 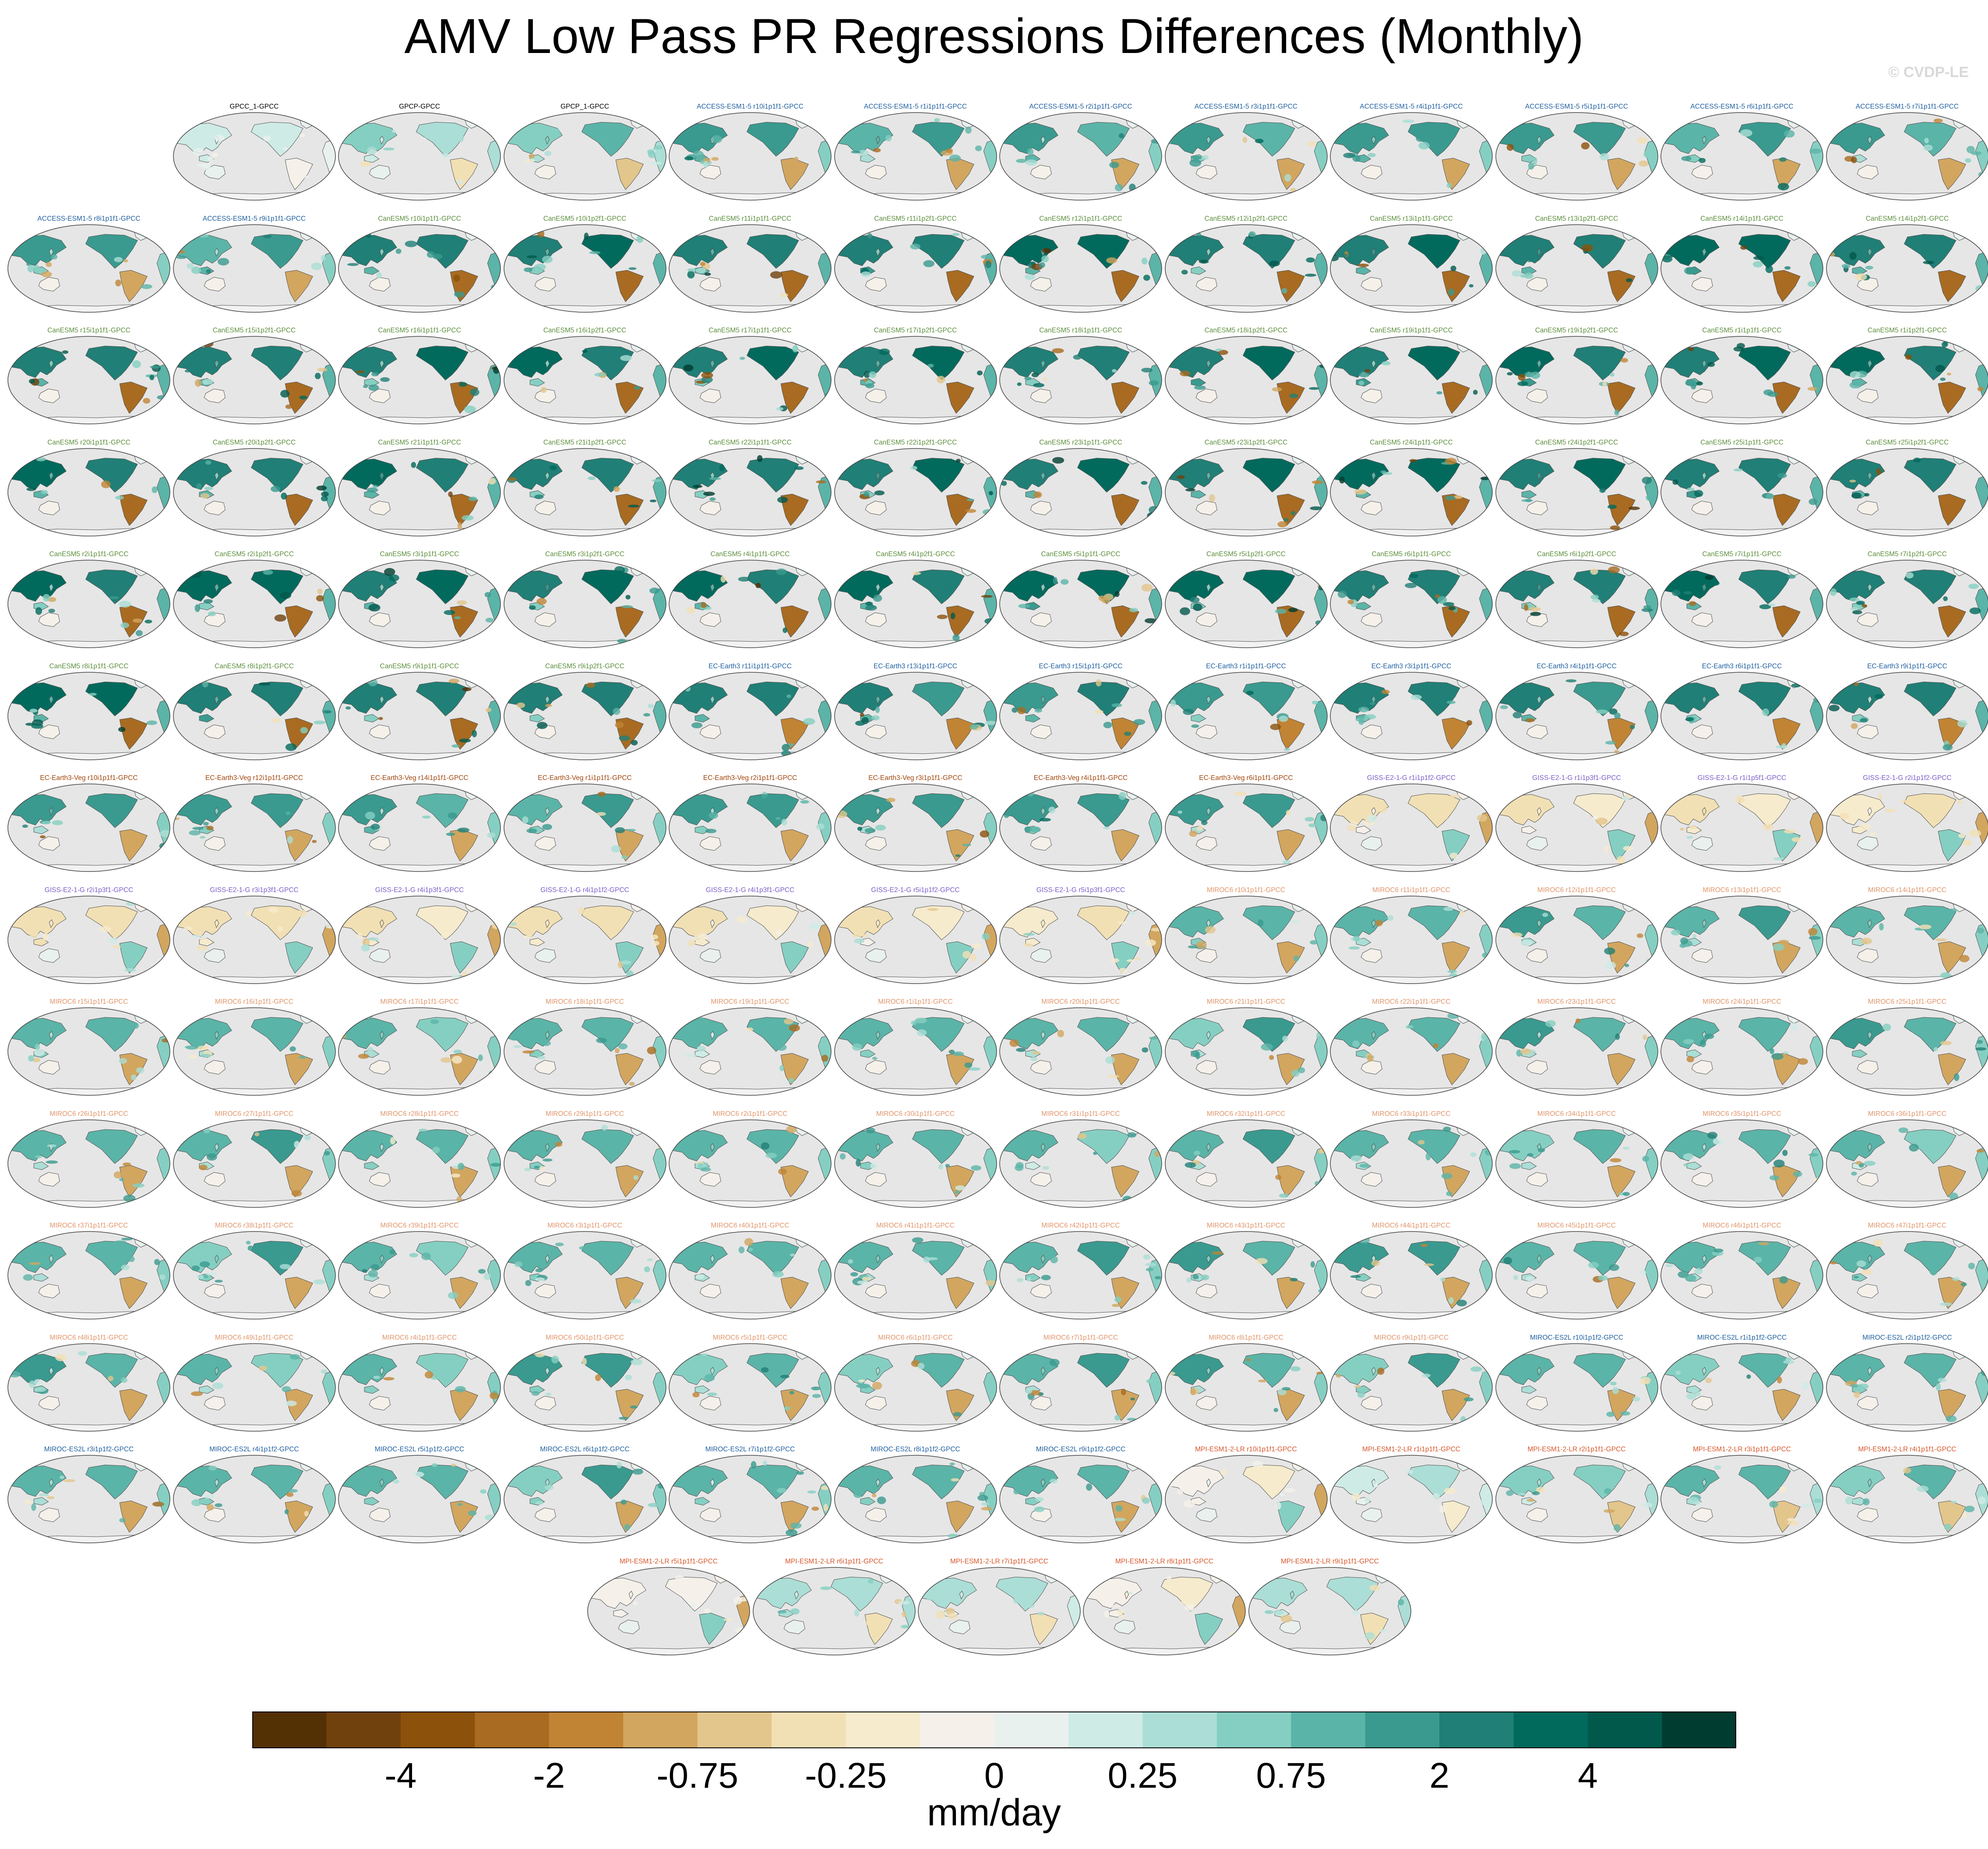 I want to click on map-panel: MIROC6 r6i1p1f1-GPCC, so click(x=916, y=1384).